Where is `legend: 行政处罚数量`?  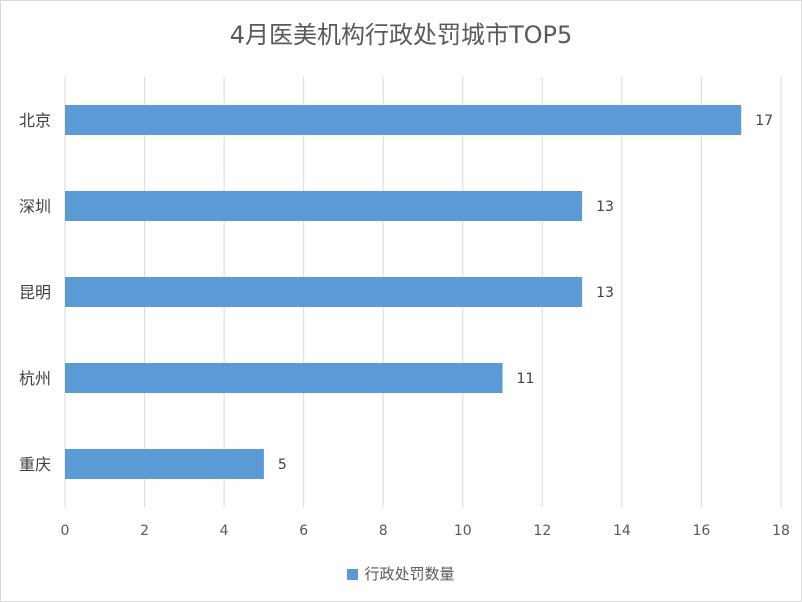
legend: 行政处罚数量 is located at coordinates (401, 573).